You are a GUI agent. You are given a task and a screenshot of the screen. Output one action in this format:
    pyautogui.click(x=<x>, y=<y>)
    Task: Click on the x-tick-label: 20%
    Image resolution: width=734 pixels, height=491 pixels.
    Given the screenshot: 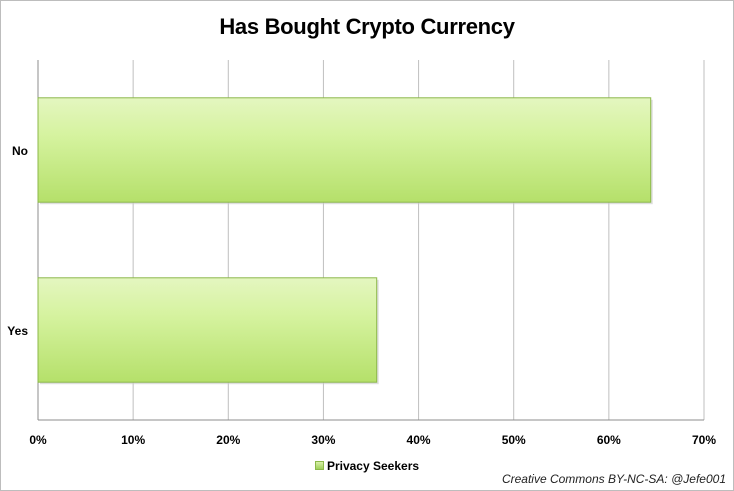 What is the action you would take?
    pyautogui.click(x=228, y=440)
    